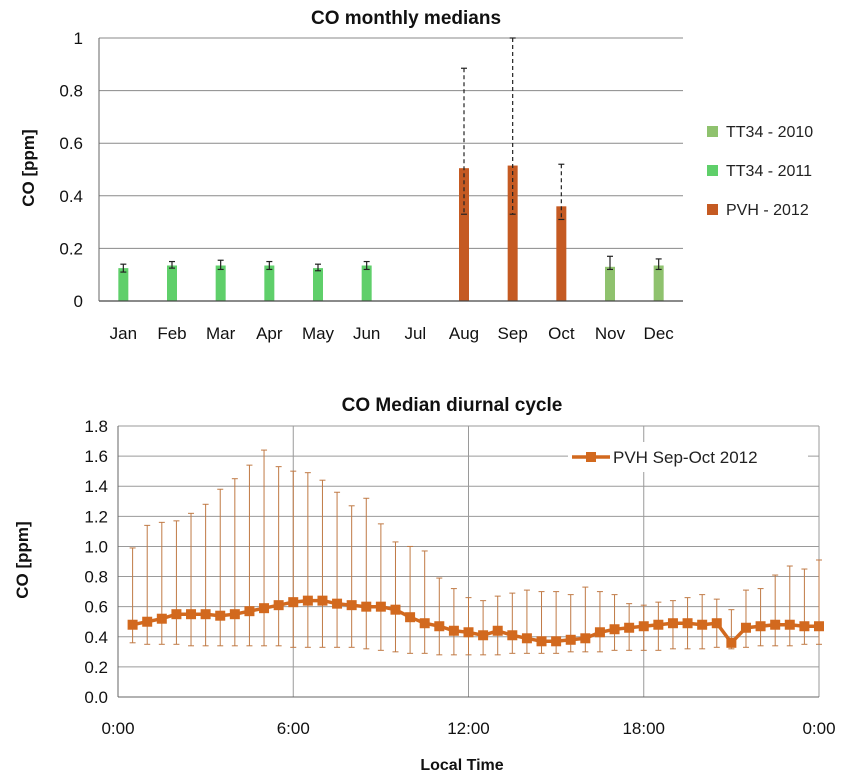 This screenshot has width=846, height=777. I want to click on monthly-y-tick-label: 1, so click(78, 38).